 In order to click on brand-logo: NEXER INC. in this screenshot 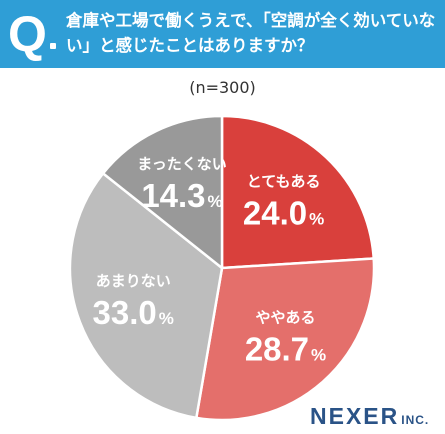, I will do `click(369, 416)`.